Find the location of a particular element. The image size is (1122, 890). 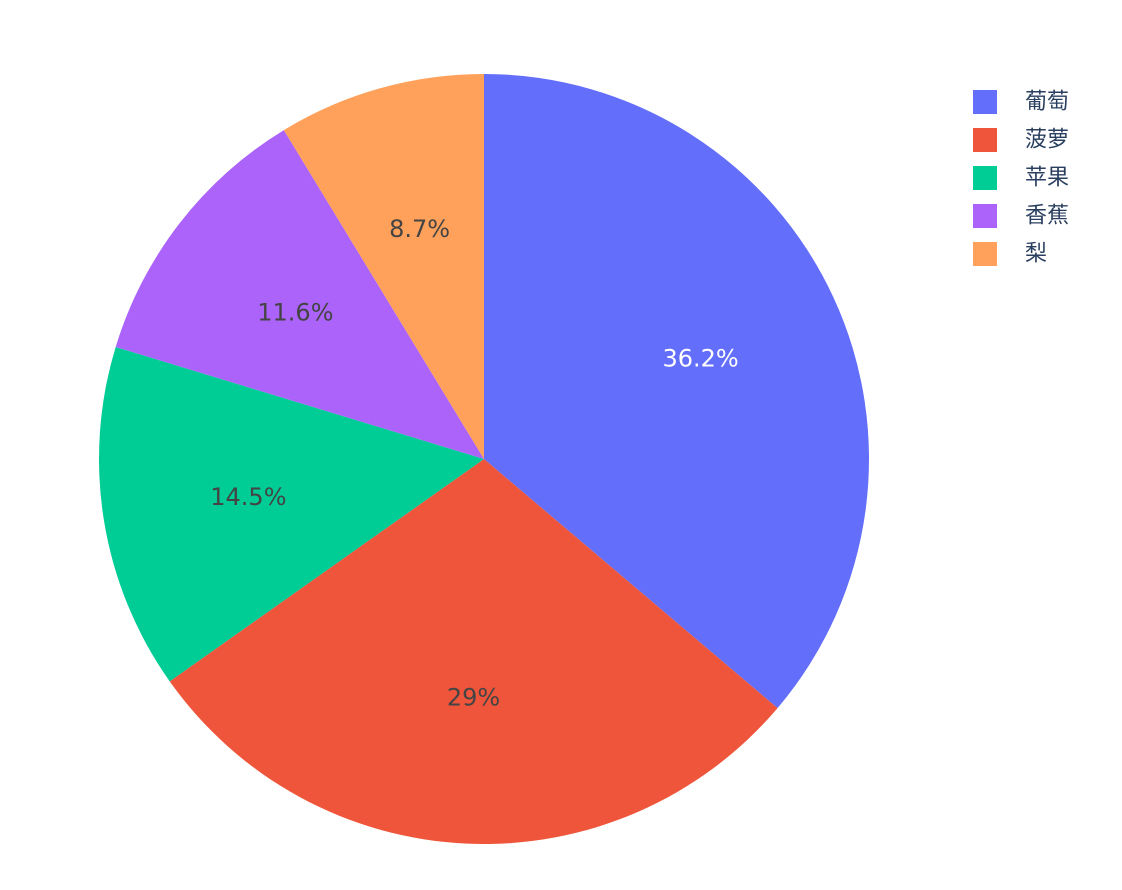

pie-slice-label-4: 8.7% is located at coordinates (419, 229).